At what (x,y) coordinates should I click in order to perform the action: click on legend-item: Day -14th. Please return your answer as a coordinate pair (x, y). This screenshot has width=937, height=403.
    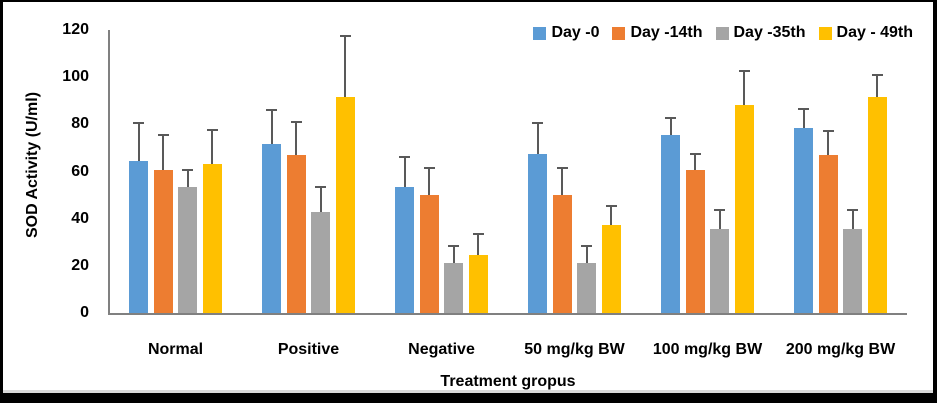
    Looking at the image, I should click on (657, 33).